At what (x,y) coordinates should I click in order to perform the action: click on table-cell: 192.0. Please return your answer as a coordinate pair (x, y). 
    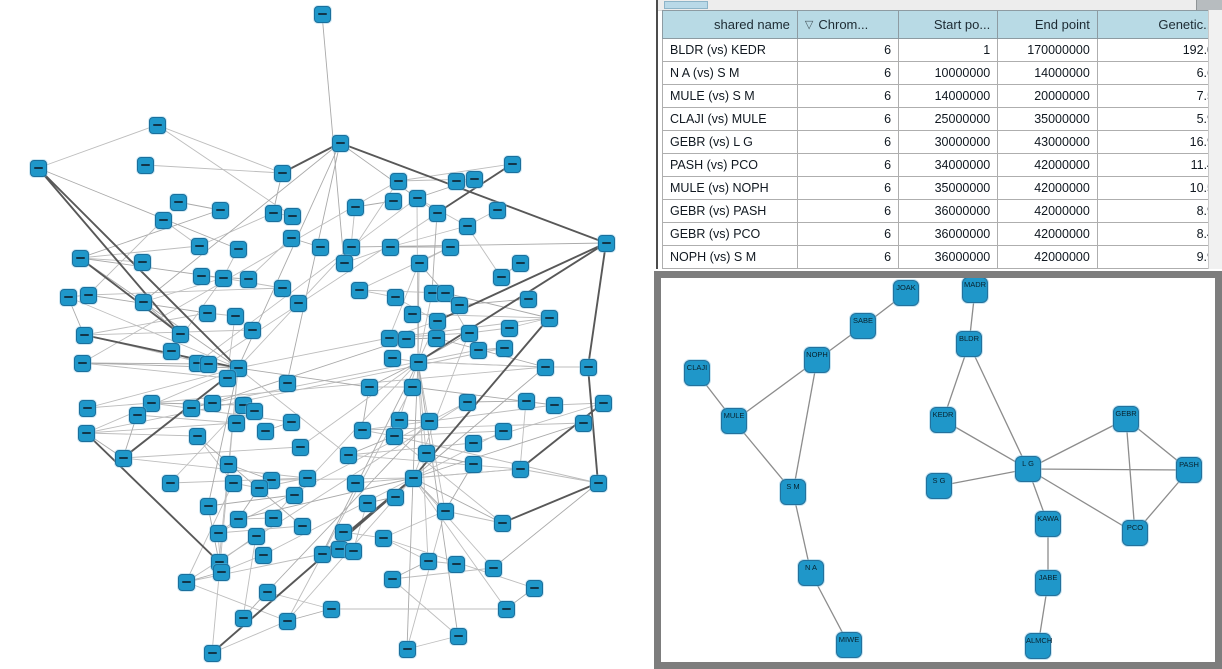
    Looking at the image, I should click on (1159, 50).